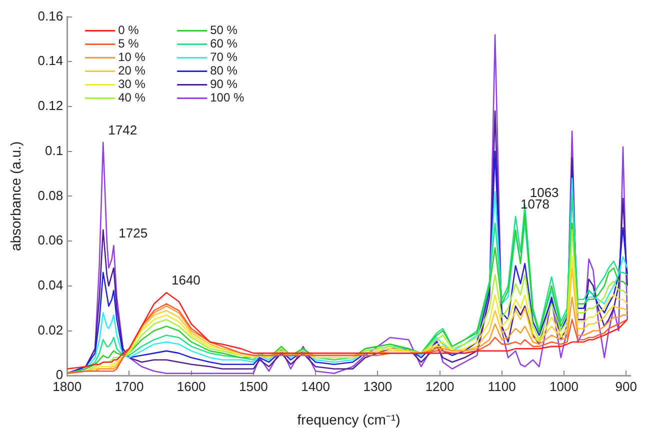  Describe the element at coordinates (51, 240) in the screenshot. I see `y-tick-label: 0.06` at that location.